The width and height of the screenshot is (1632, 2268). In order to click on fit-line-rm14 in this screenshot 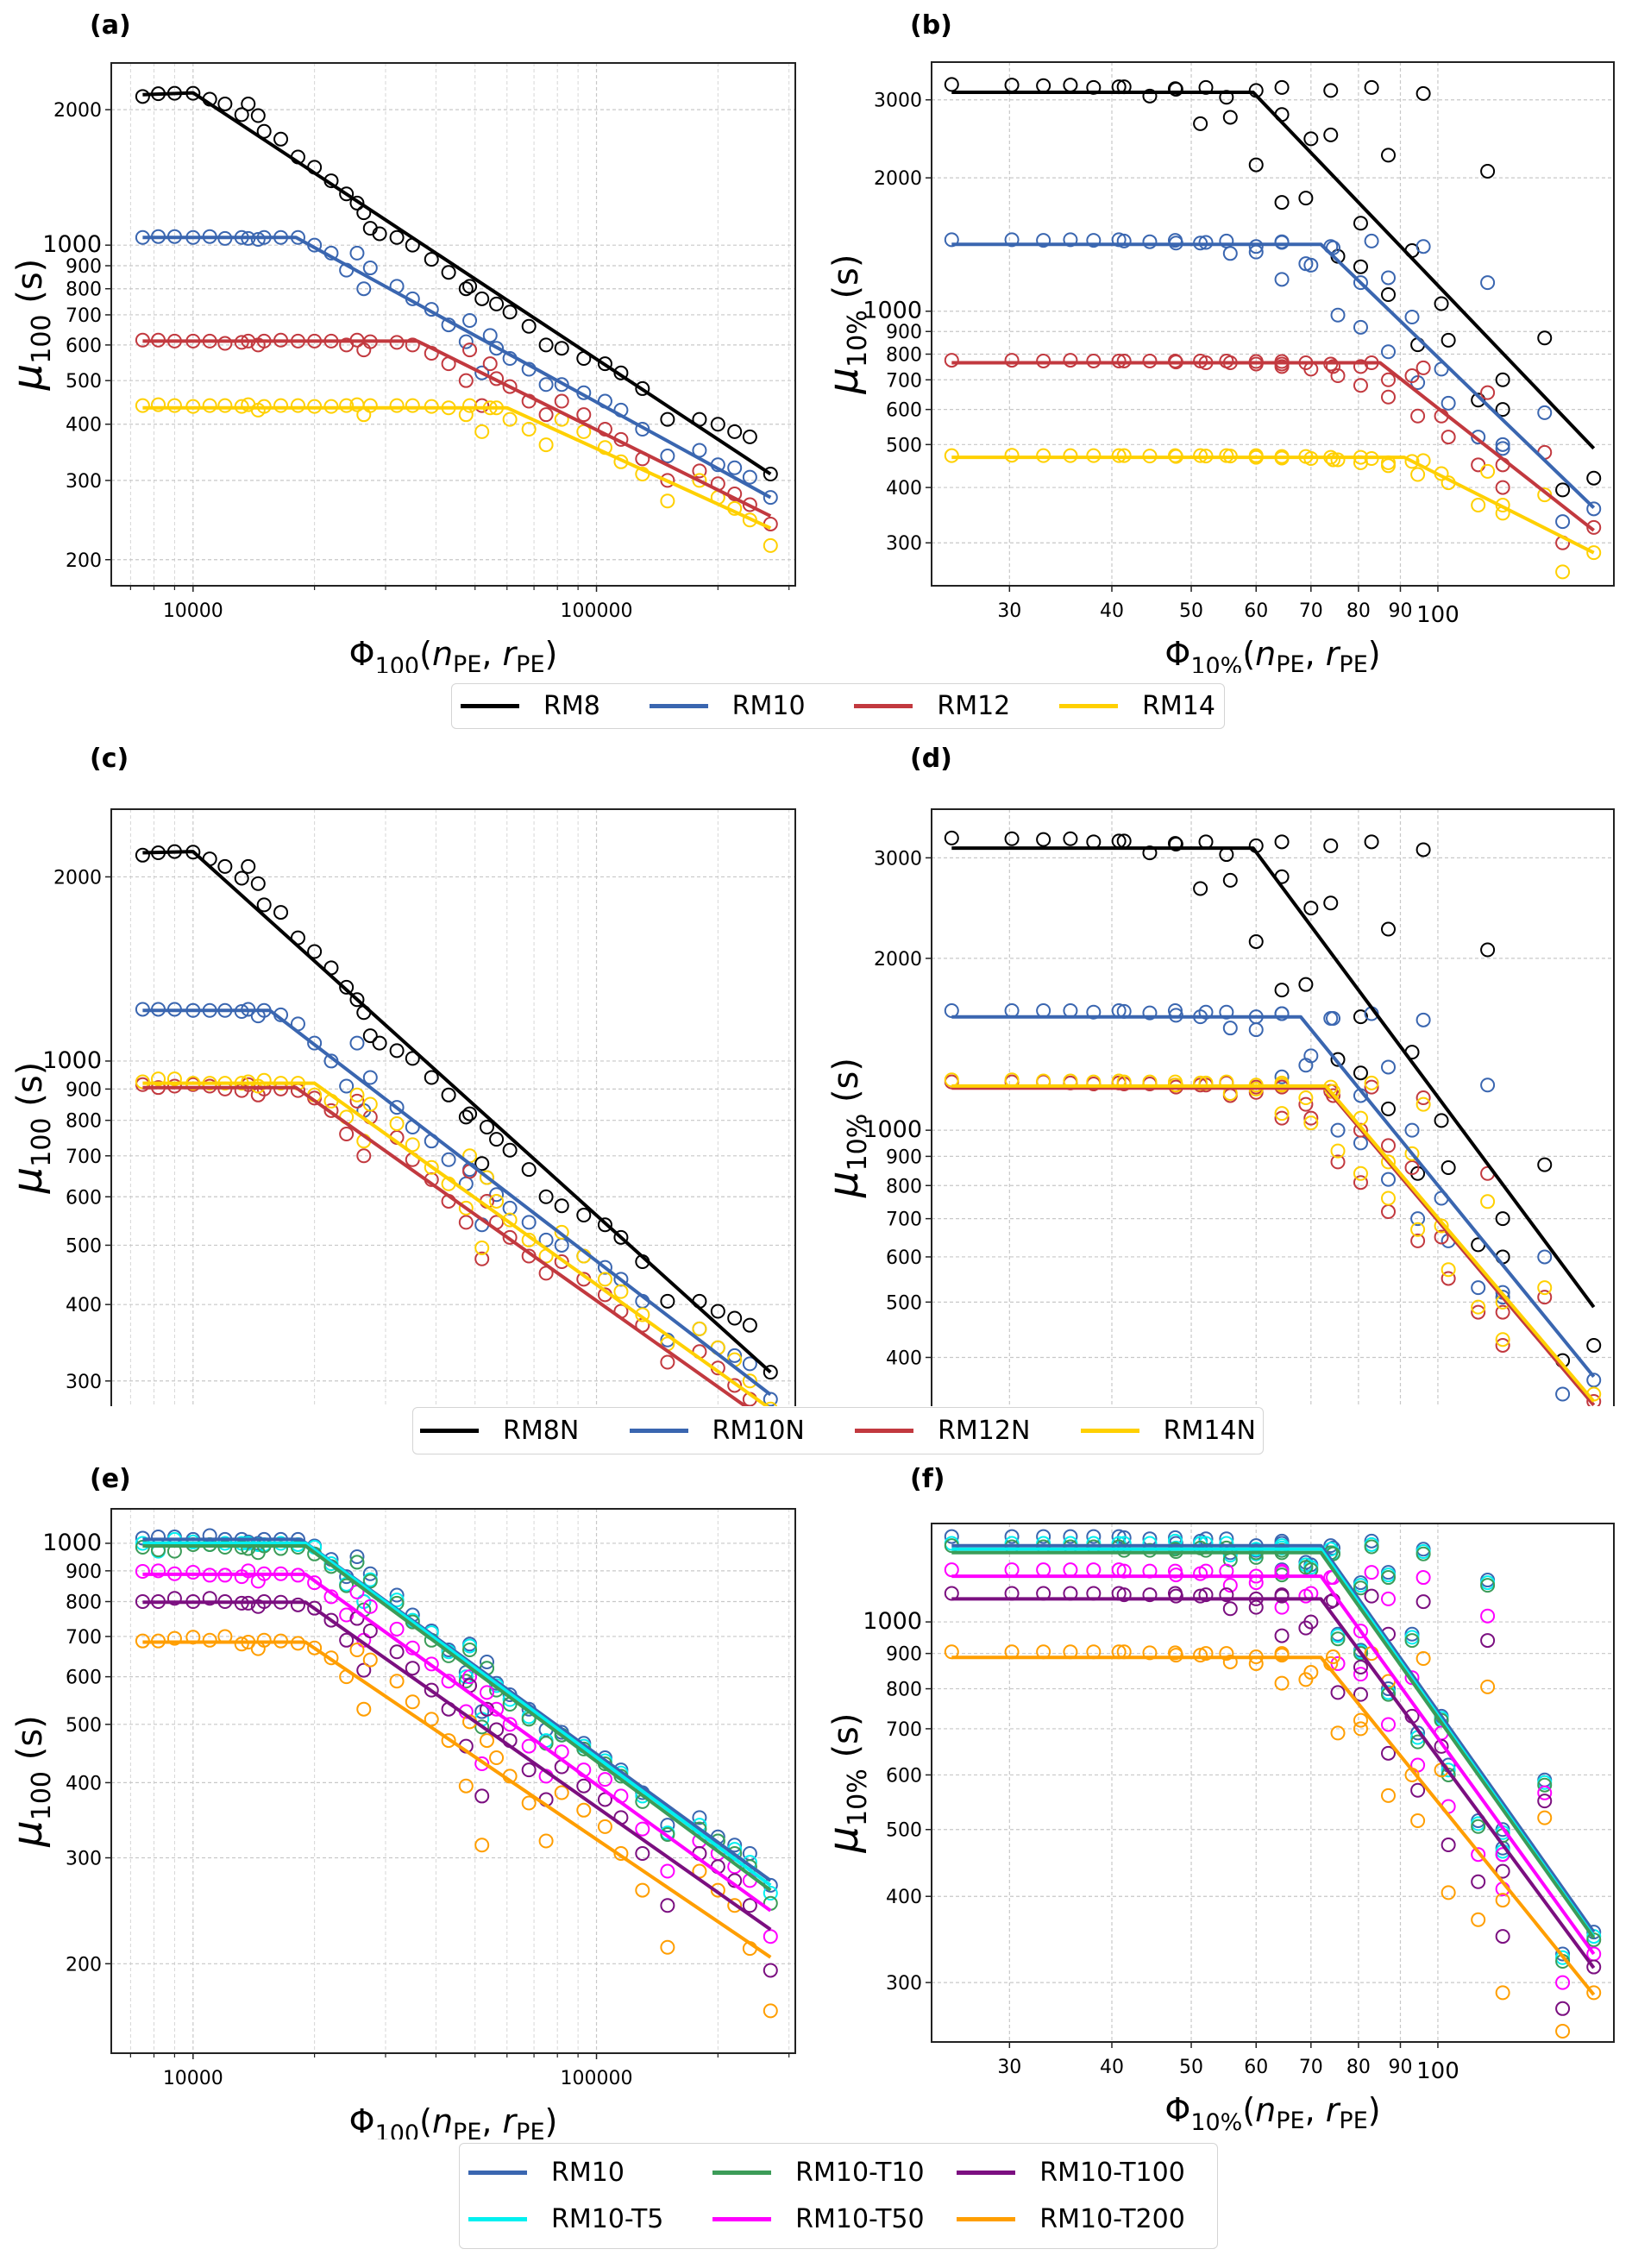, I will do `click(457, 468)`.